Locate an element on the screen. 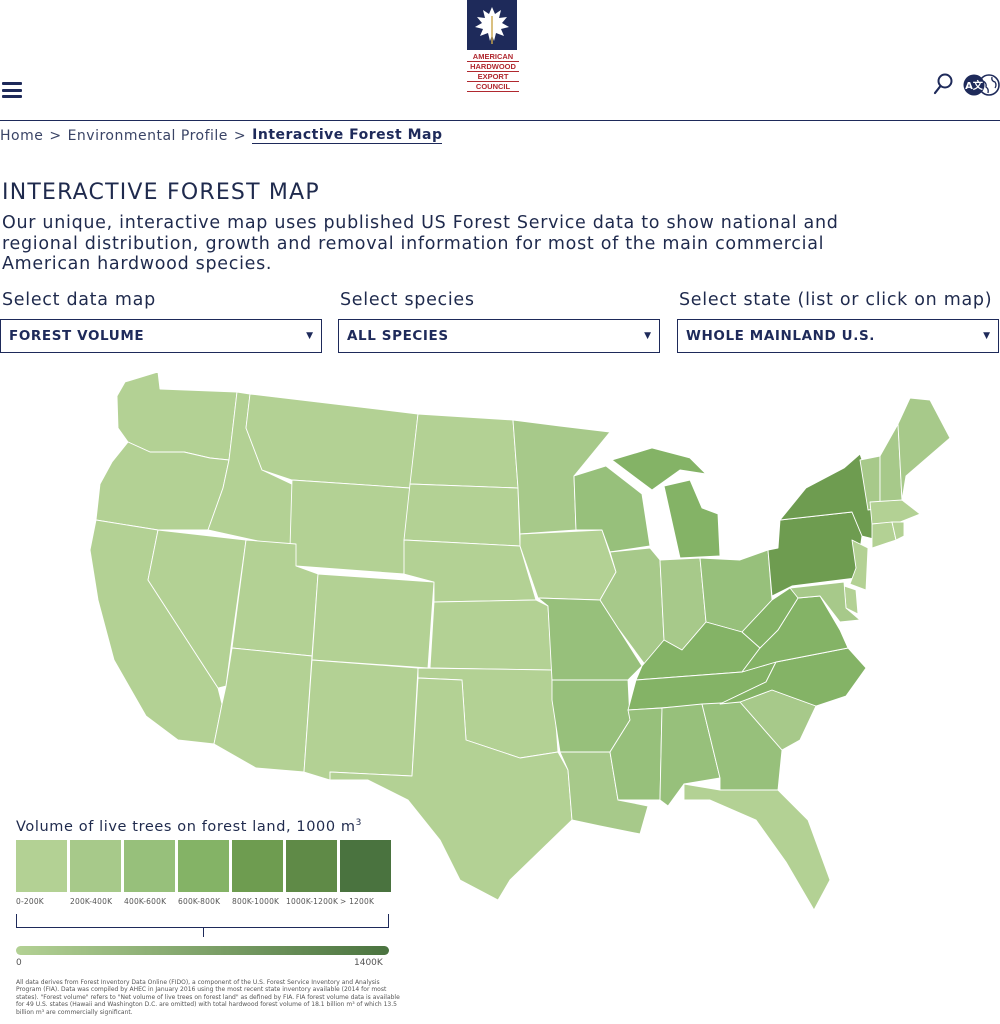  ahec-logo: AMERICAN HARDWOOD EXPORT COUNCIL is located at coordinates (493, 50).